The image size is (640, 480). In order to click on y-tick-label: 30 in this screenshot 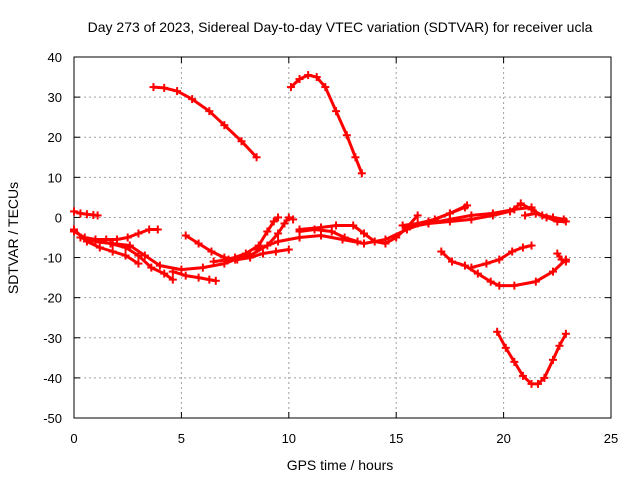, I will do `click(55, 97)`.